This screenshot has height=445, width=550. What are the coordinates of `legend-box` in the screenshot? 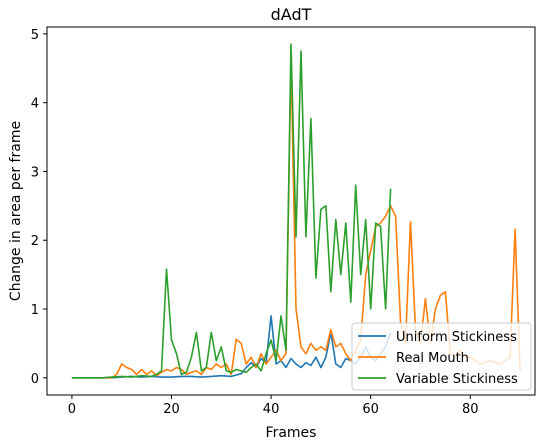 It's located at (441, 356).